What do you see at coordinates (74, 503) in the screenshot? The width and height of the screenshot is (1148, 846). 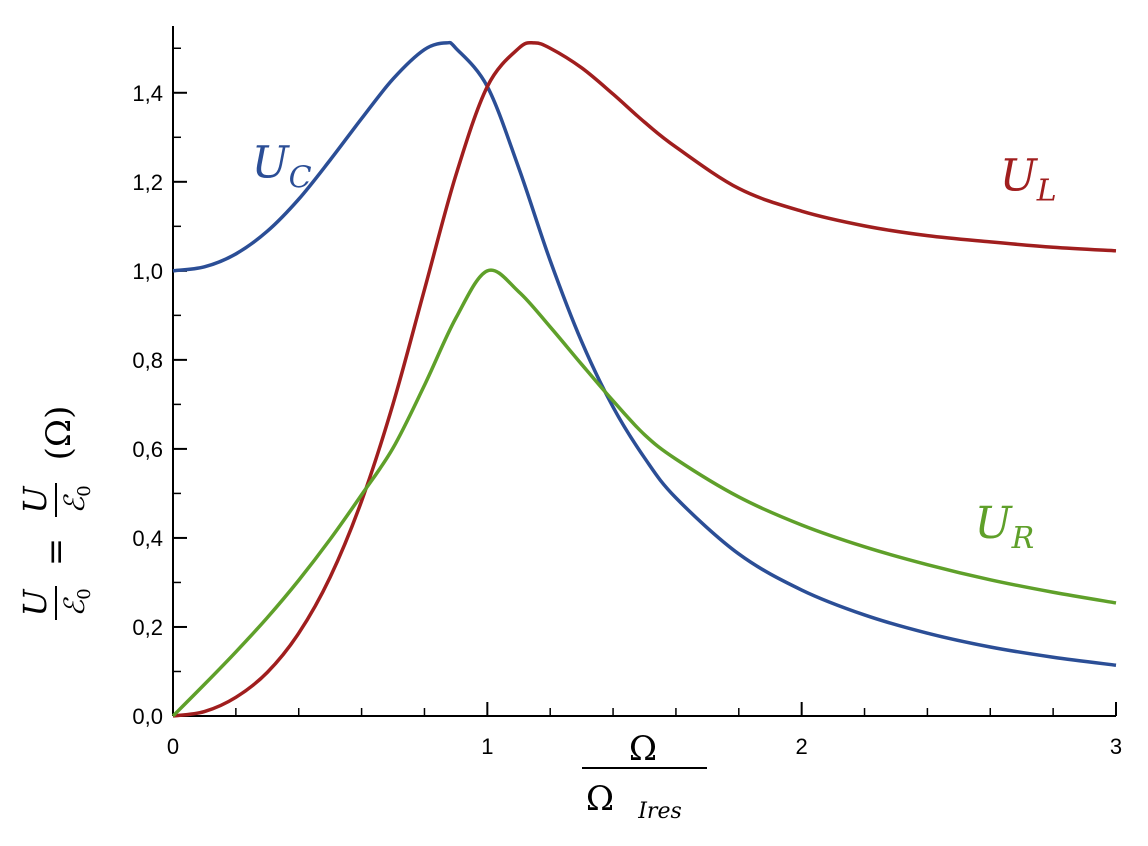 I see `y-label-frac2-den: ℰ` at bounding box center [74, 503].